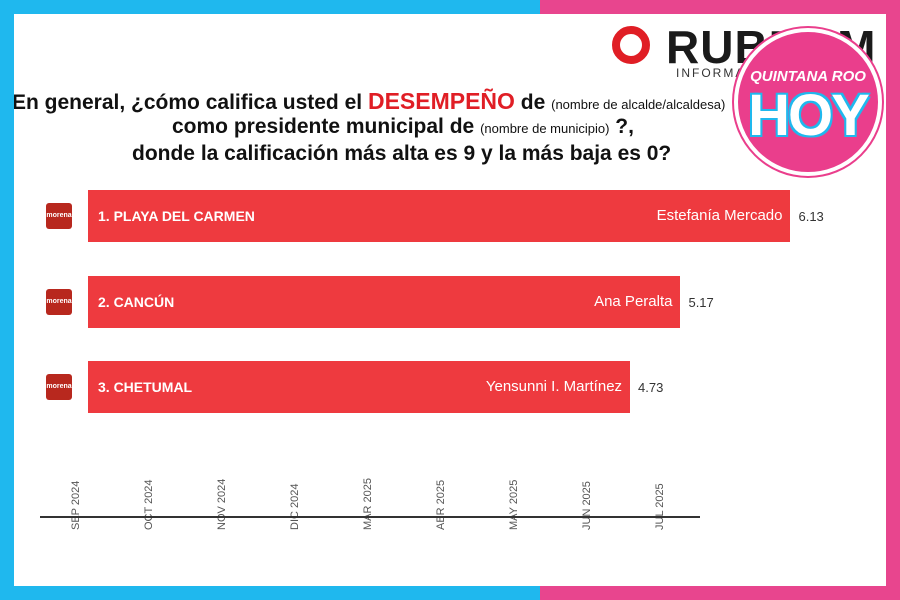 This screenshot has width=900, height=600. I want to click on question-text-a: En general, ¿cómo califica usted el, so click(191, 102).